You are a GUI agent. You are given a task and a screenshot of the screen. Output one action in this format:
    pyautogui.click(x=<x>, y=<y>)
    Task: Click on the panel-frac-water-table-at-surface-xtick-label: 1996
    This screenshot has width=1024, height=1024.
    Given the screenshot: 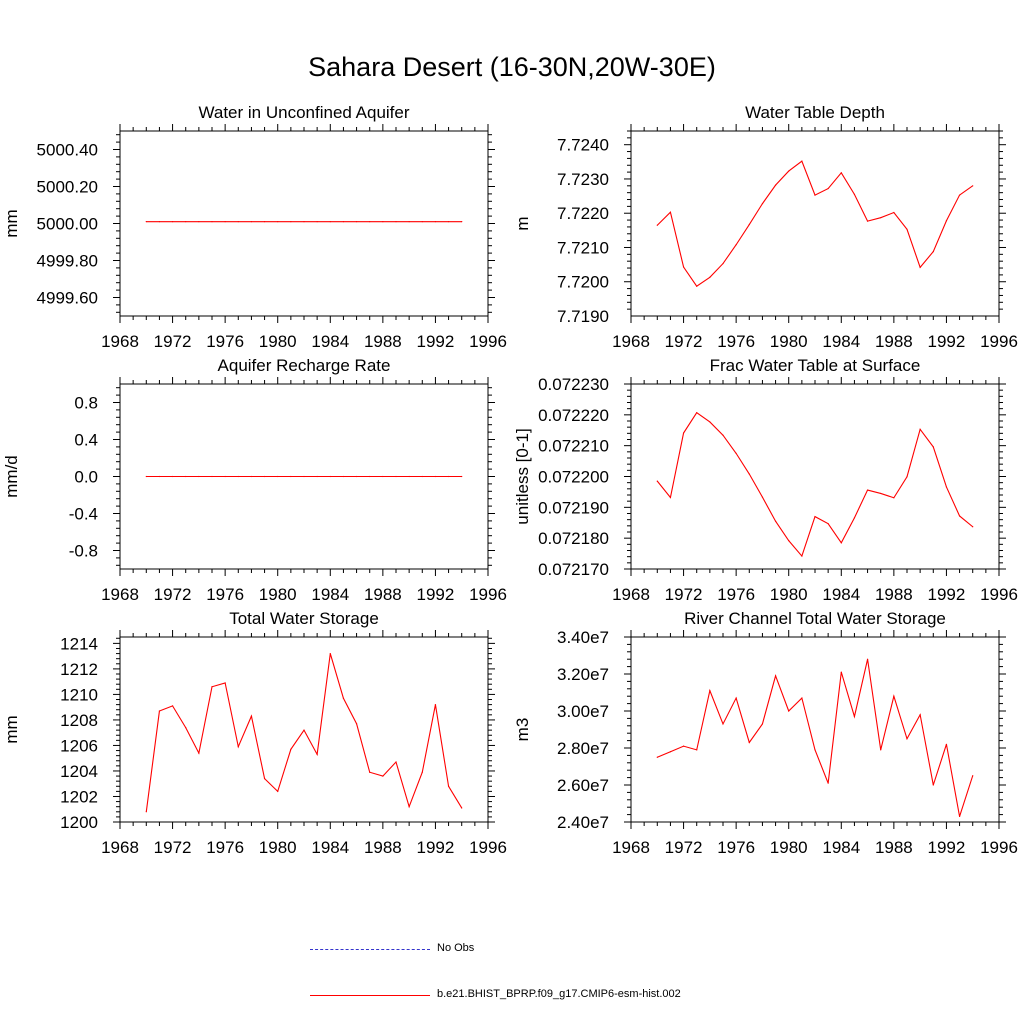 What is the action you would take?
    pyautogui.click(x=999, y=594)
    